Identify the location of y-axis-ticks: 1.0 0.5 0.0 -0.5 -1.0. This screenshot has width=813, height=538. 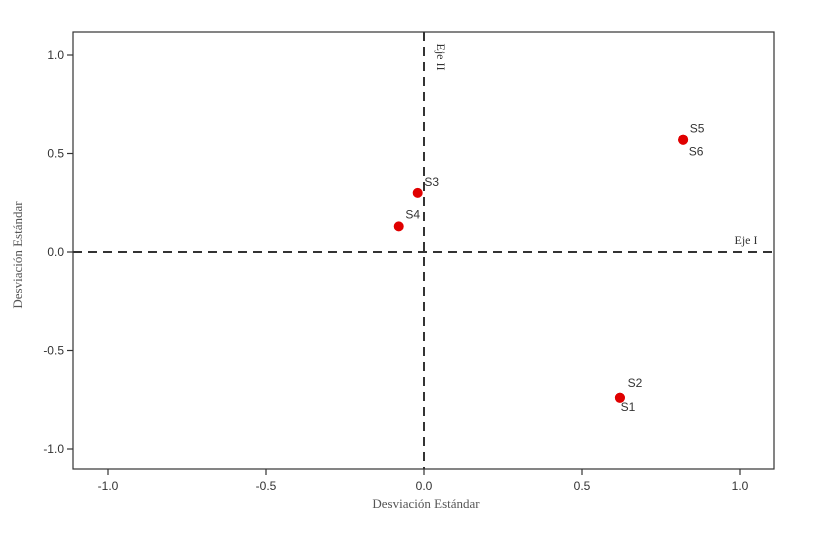
(58, 252).